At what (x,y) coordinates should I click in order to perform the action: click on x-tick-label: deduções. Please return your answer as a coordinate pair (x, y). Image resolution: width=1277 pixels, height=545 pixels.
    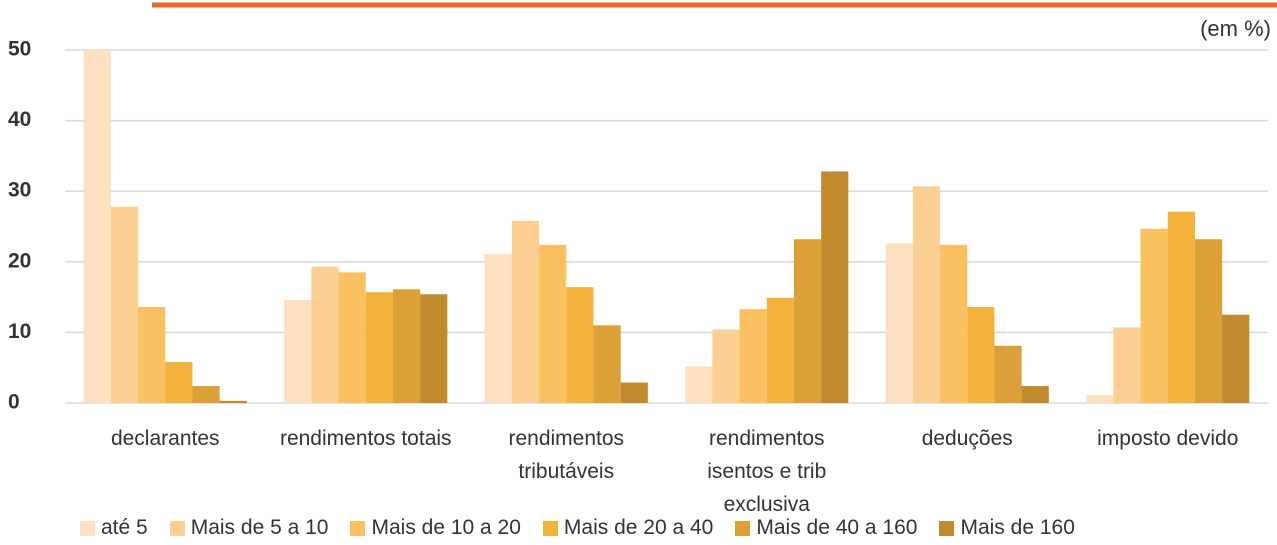
    Looking at the image, I should click on (967, 438).